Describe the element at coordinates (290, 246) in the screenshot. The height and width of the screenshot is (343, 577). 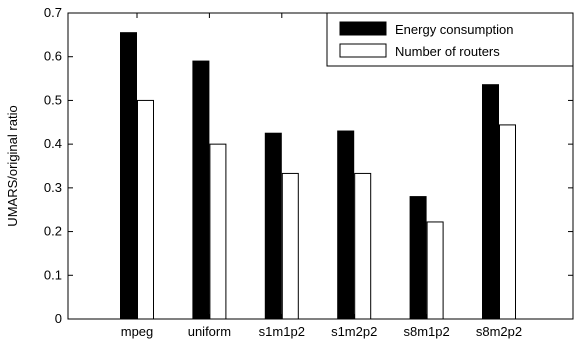
I see `bar-routers-s1m1p2` at that location.